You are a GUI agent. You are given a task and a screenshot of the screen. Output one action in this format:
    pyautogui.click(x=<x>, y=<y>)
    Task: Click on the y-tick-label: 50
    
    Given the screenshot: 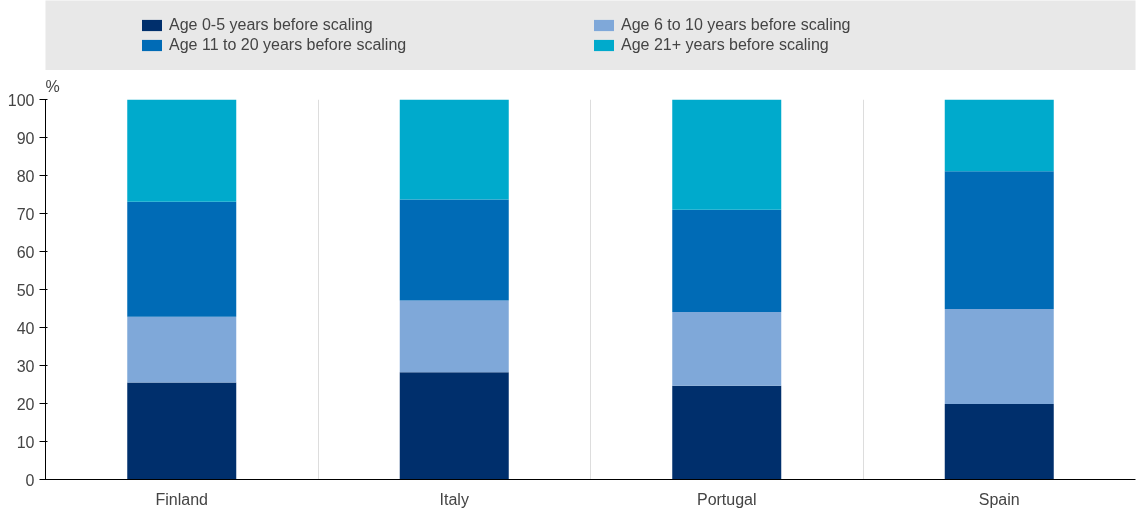 What is the action you would take?
    pyautogui.click(x=25, y=290)
    